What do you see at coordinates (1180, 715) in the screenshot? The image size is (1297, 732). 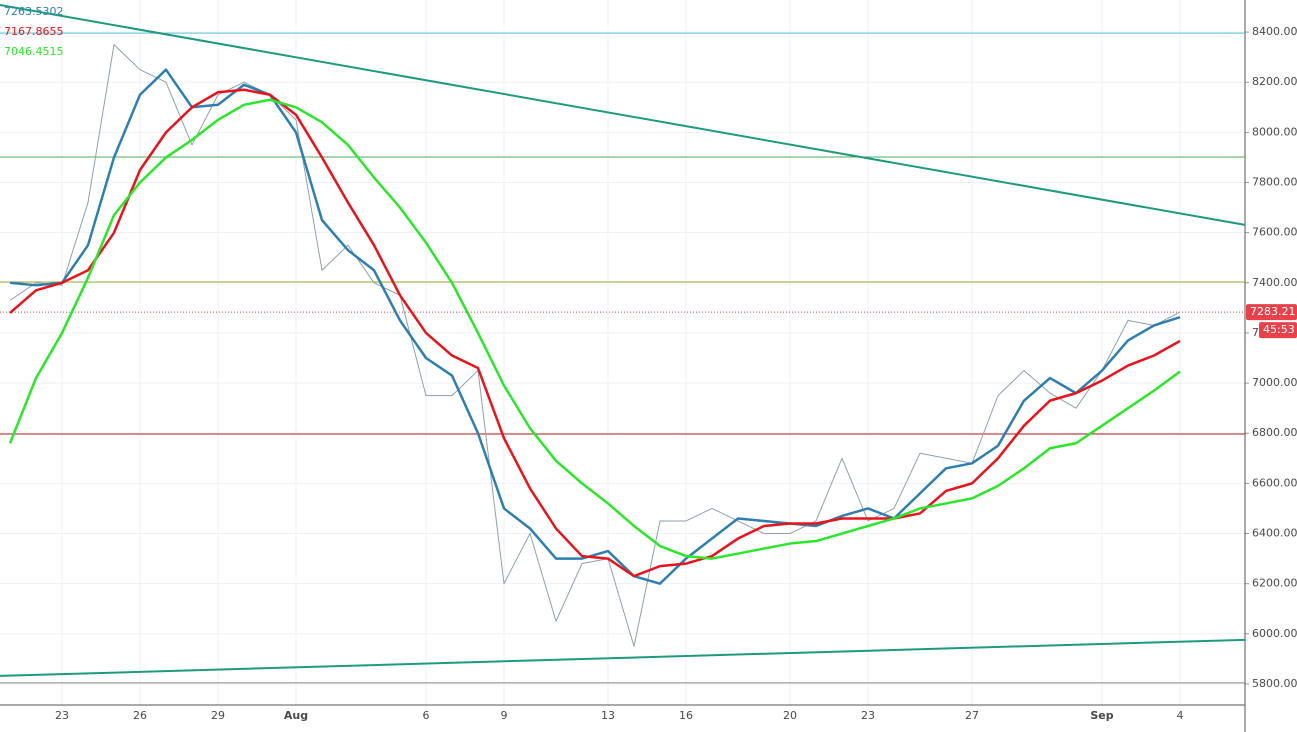 I see `x-tick-label: 4` at bounding box center [1180, 715].